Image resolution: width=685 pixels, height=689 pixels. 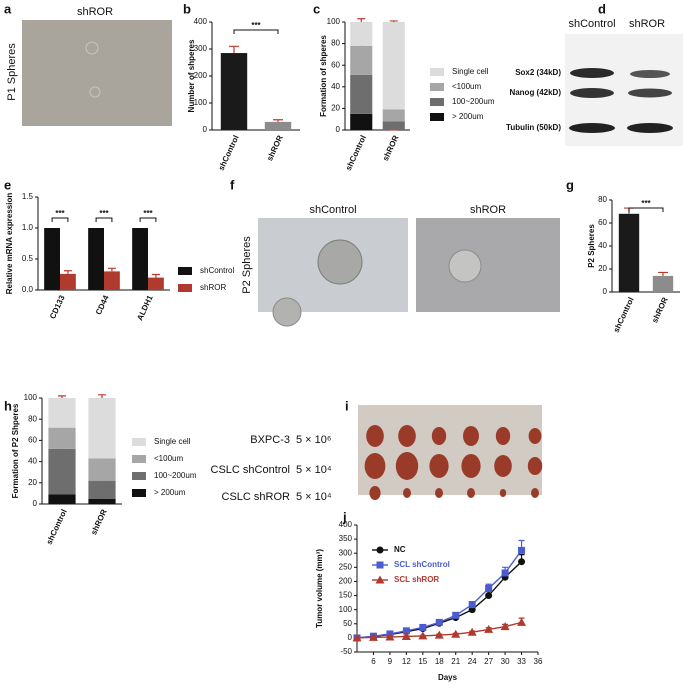 I want to click on y-tick-label: 1.5, so click(x=28, y=196).